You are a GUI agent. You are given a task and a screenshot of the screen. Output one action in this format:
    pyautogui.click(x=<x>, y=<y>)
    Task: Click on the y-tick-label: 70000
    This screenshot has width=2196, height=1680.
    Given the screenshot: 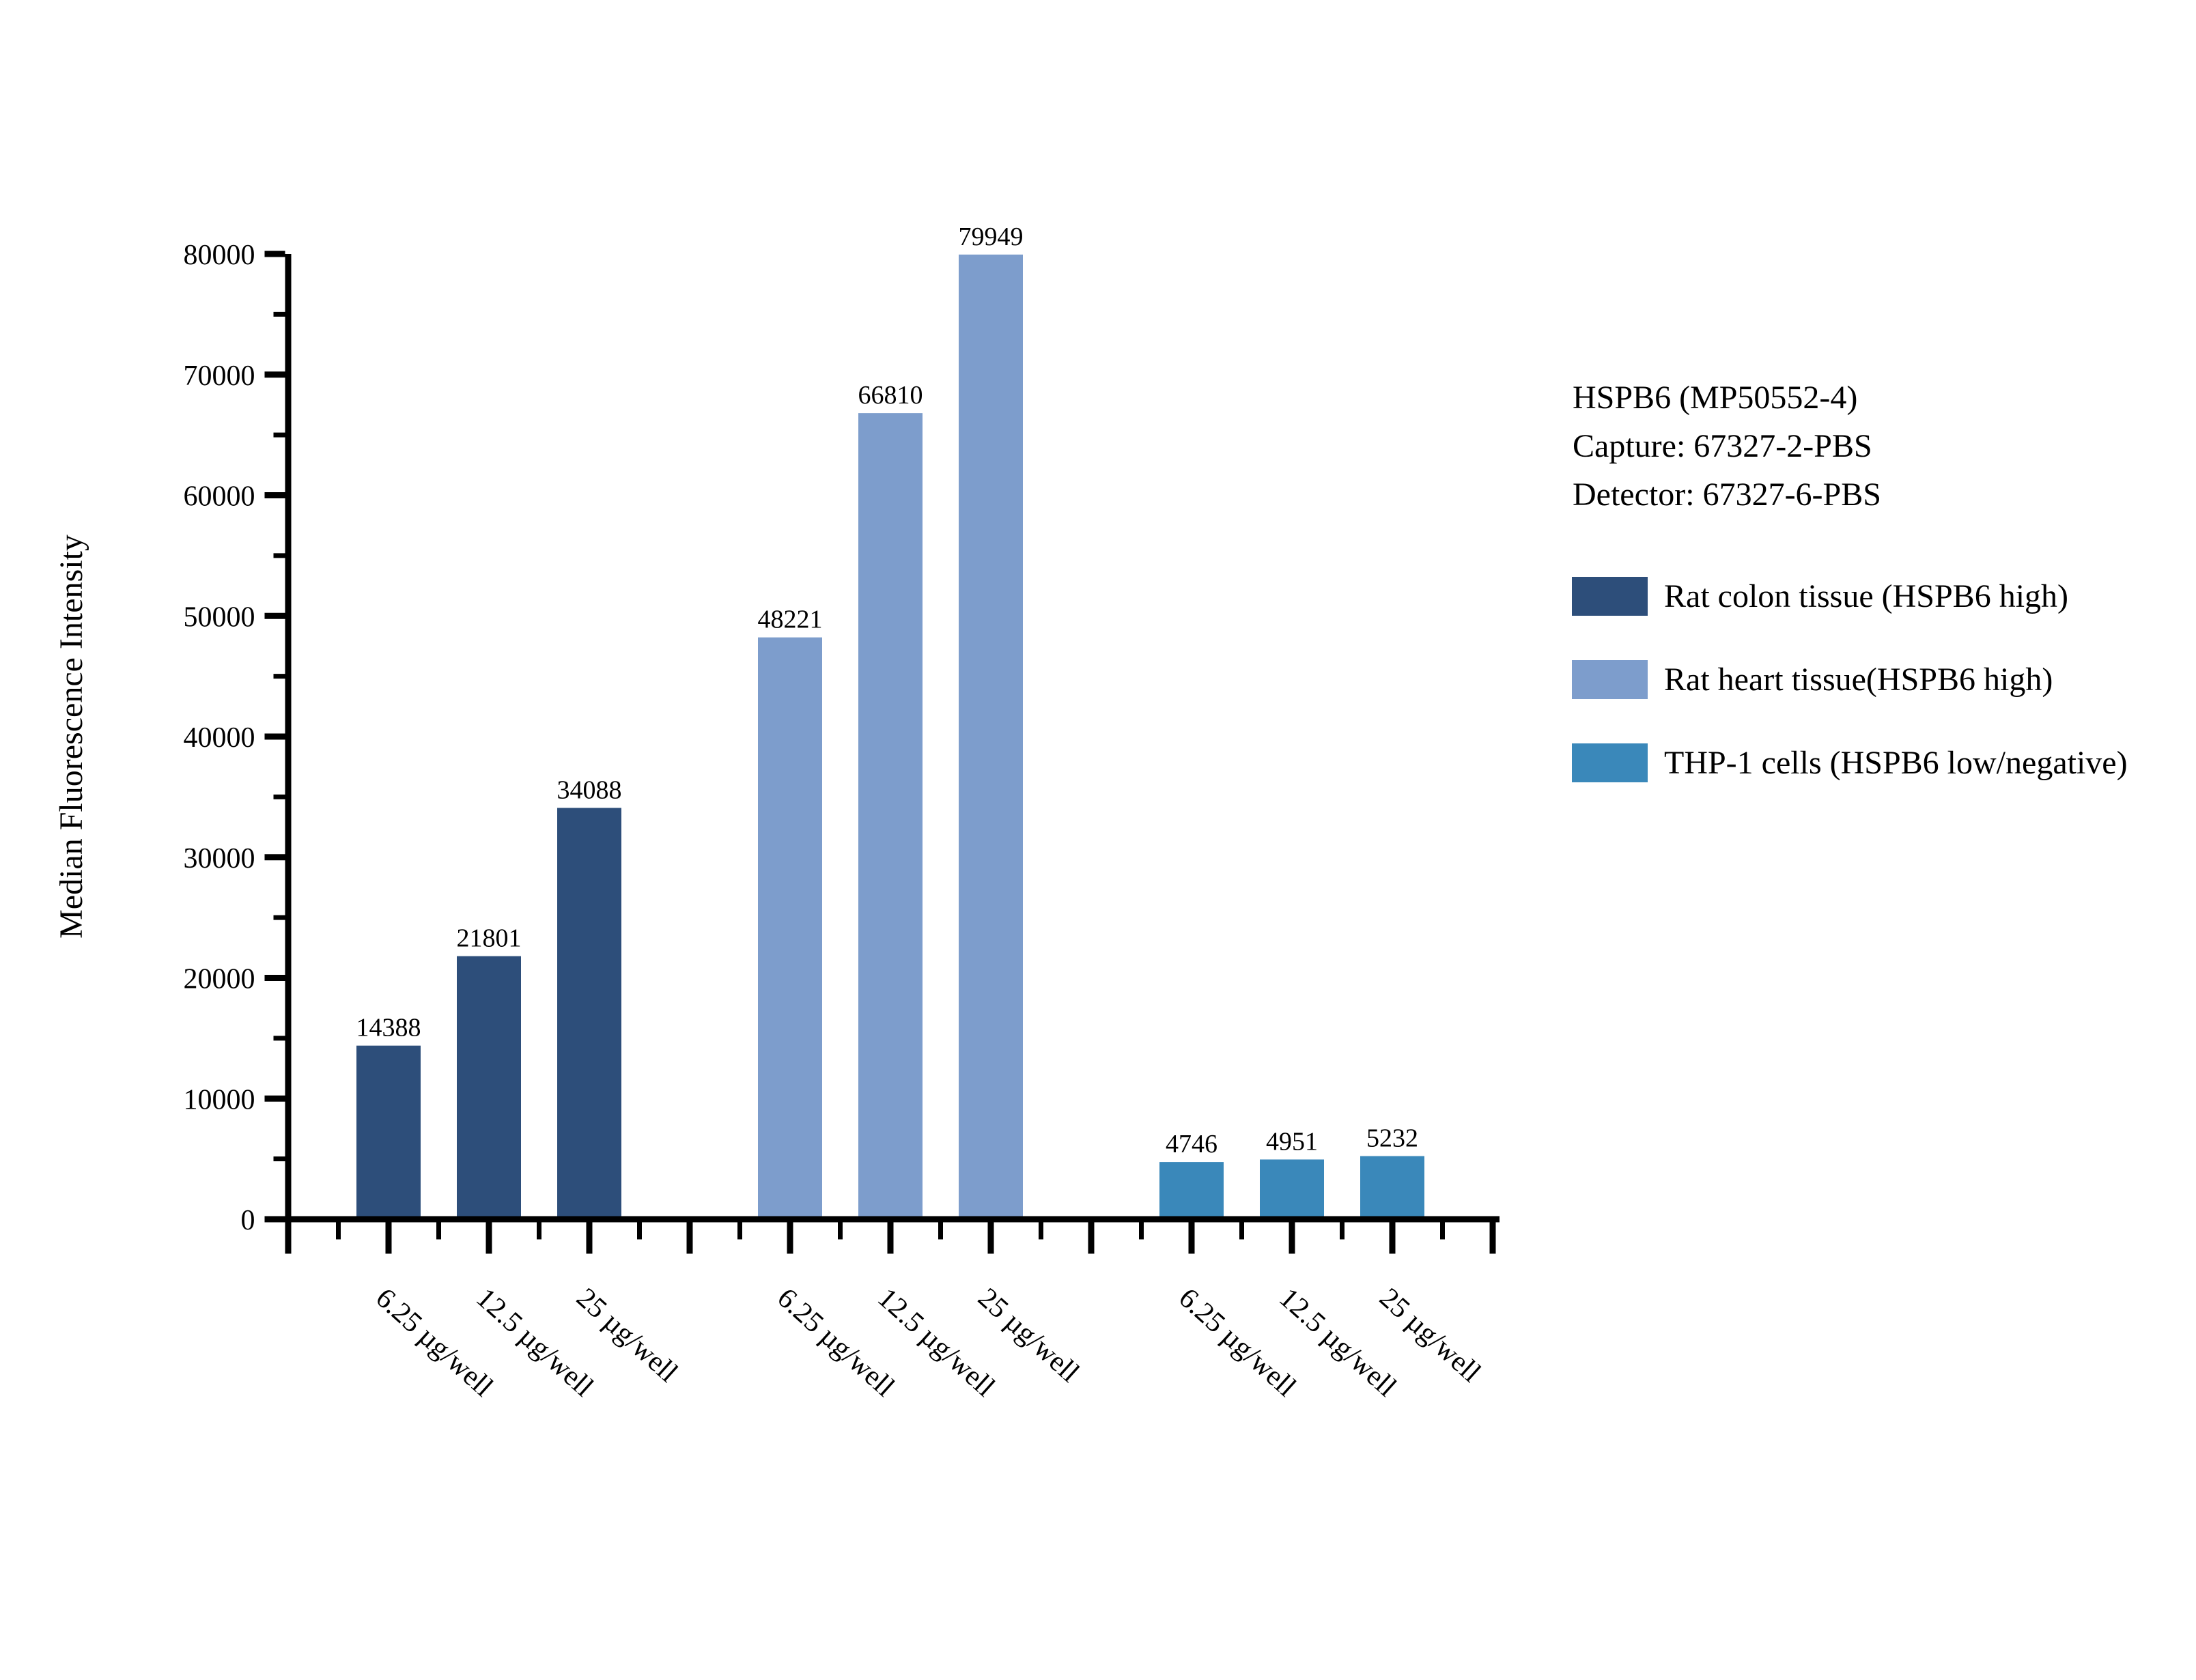 What is the action you would take?
    pyautogui.click(x=220, y=376)
    